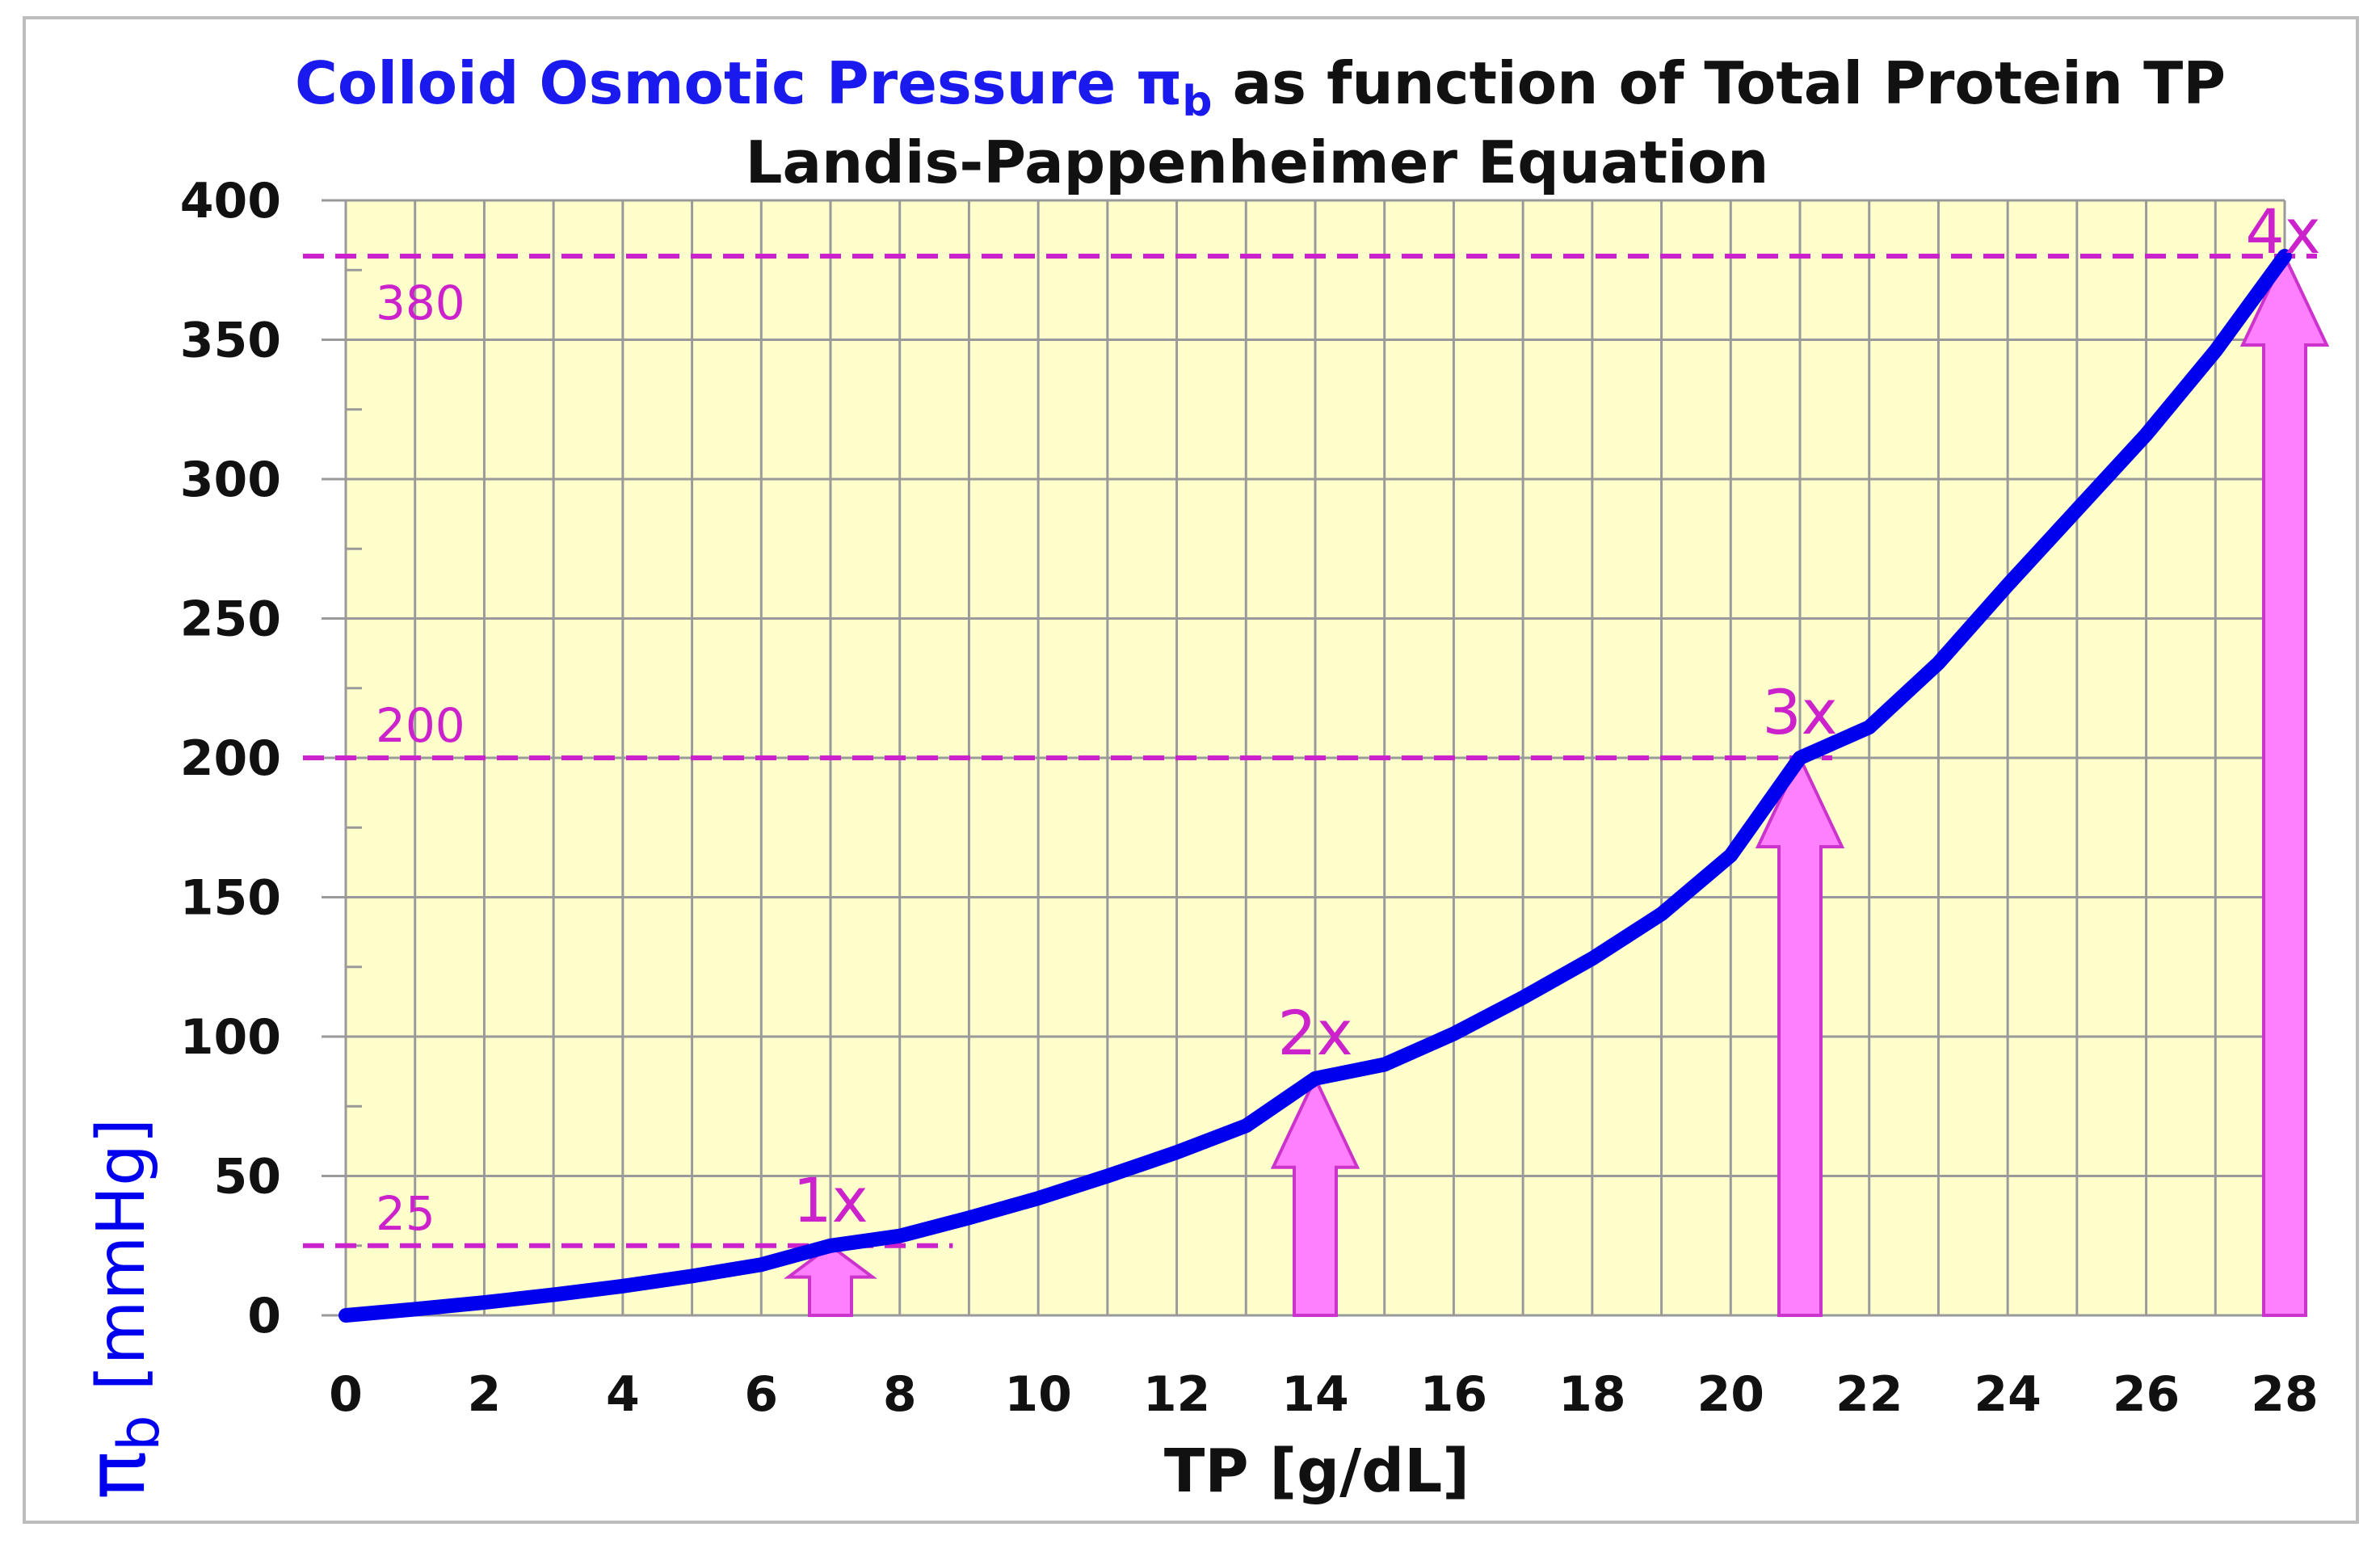  What do you see at coordinates (248, 1177) in the screenshot?
I see `y-tick-label: 50` at bounding box center [248, 1177].